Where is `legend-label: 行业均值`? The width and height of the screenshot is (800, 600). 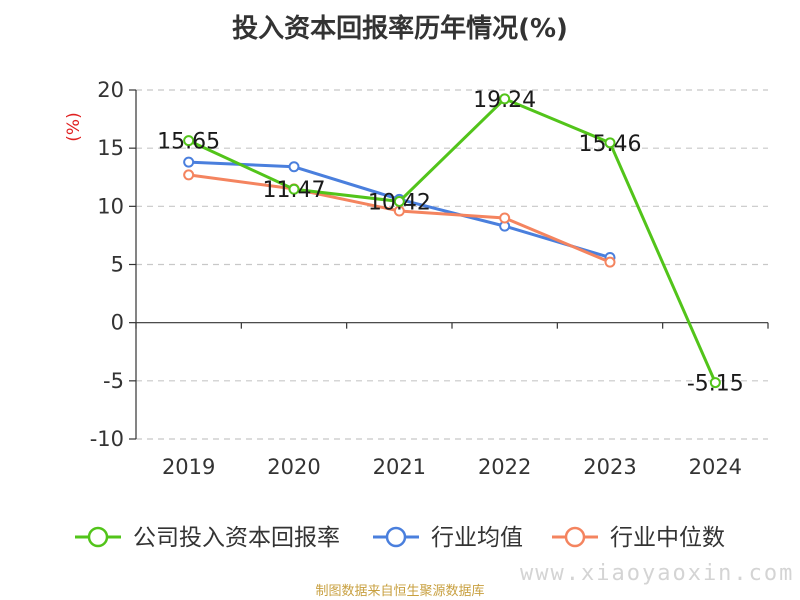 legend-label: 行业均值 is located at coordinates (477, 538).